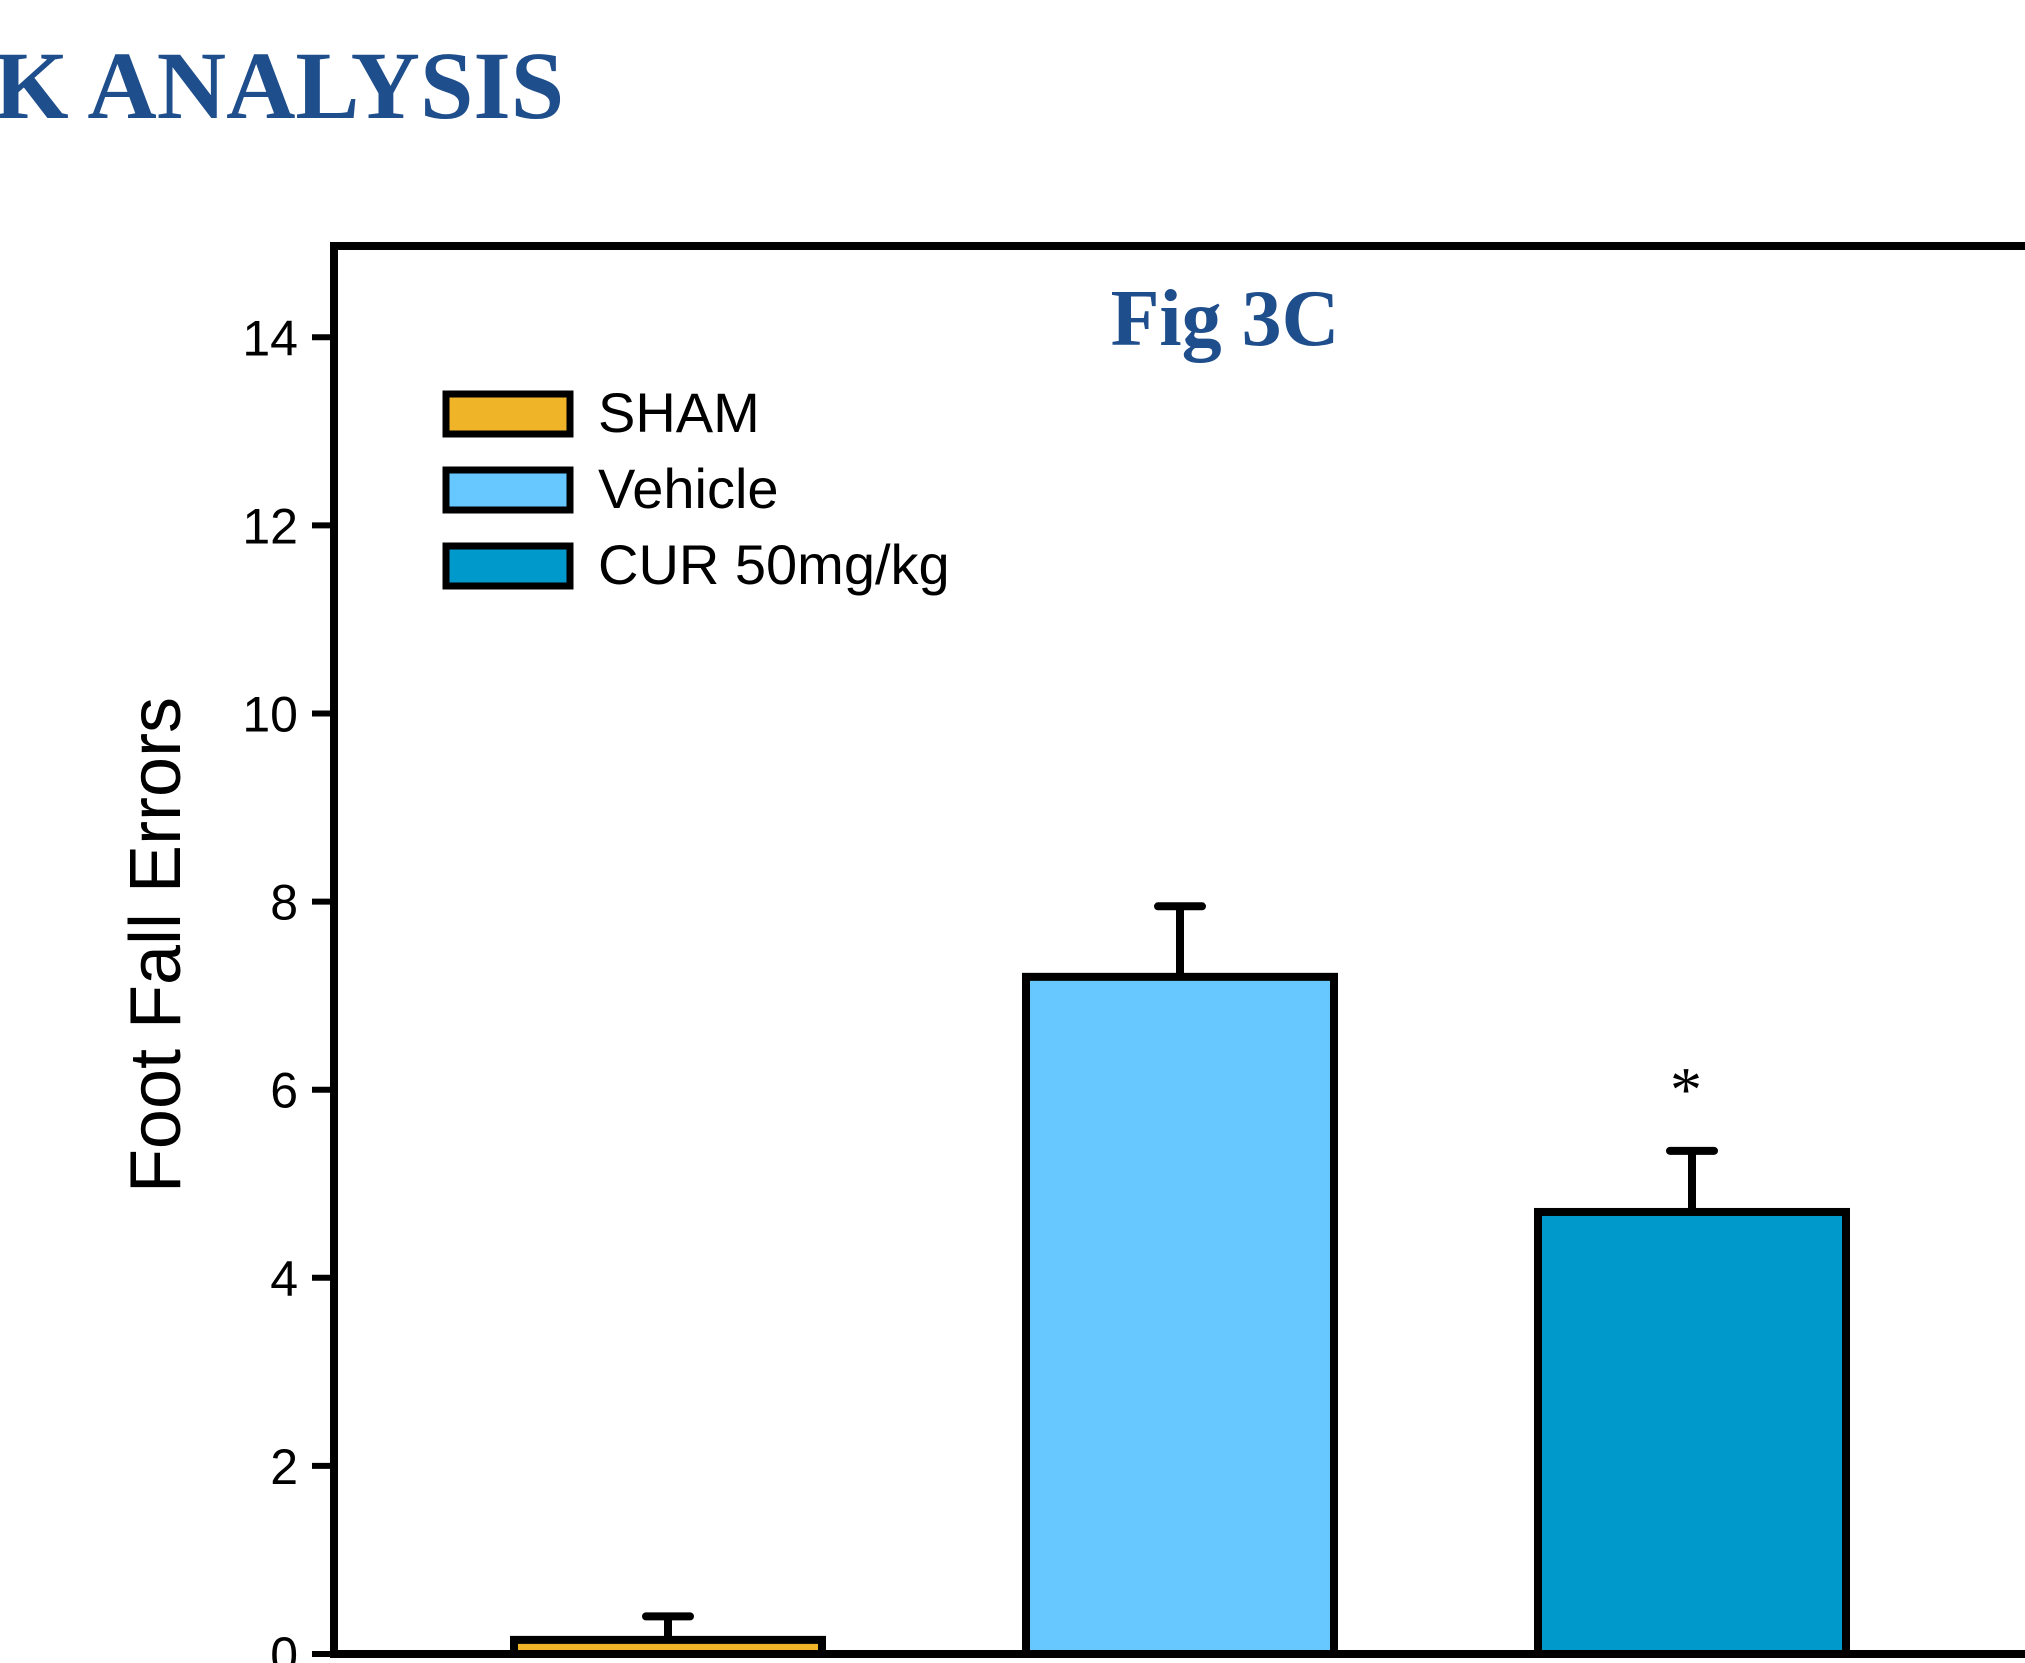 Image resolution: width=2025 pixels, height=1663 pixels. What do you see at coordinates (270, 715) in the screenshot?
I see `y-tick-label: 10` at bounding box center [270, 715].